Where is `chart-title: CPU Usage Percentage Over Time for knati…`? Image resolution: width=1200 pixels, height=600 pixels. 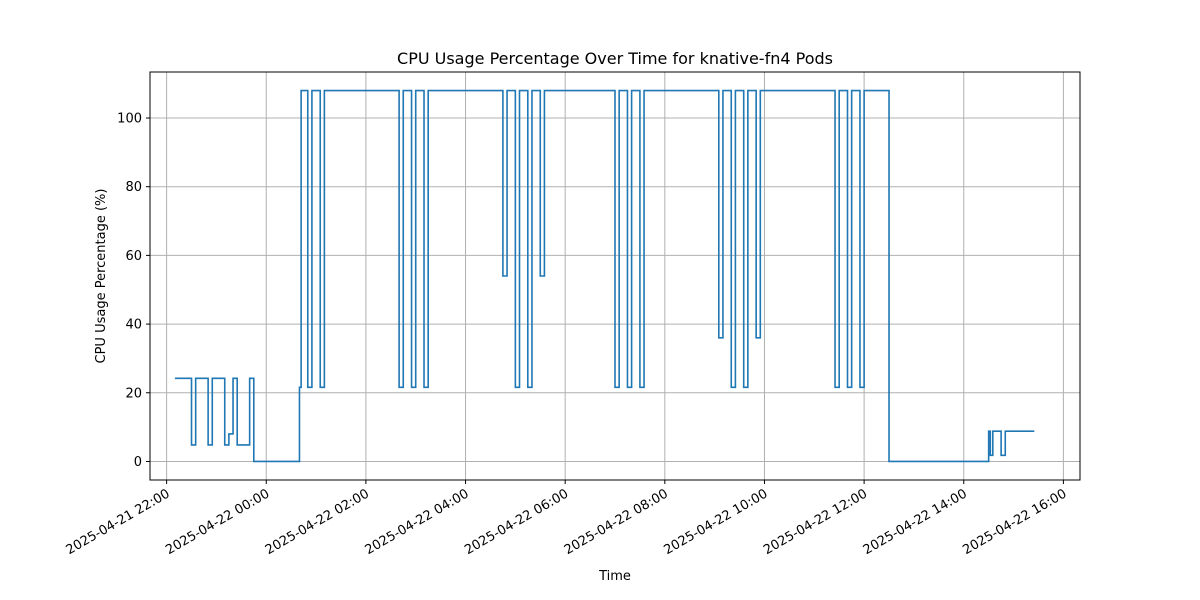 chart-title: CPU Usage Percentage Over Time for knati… is located at coordinates (615, 58).